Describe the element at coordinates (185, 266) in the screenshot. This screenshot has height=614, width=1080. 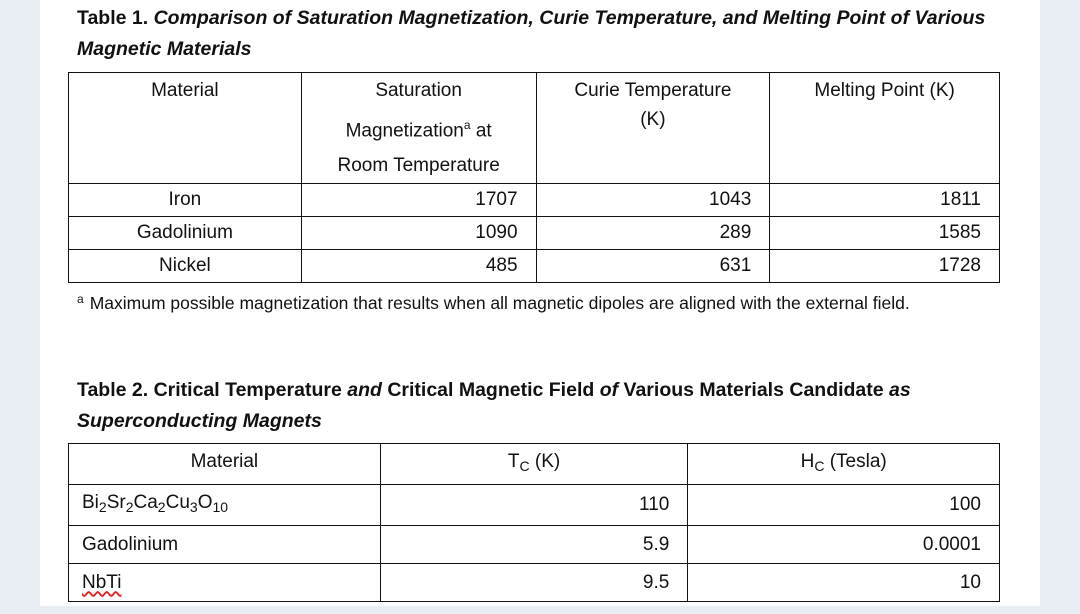
I see `table1-cell-material: Nickel` at that location.